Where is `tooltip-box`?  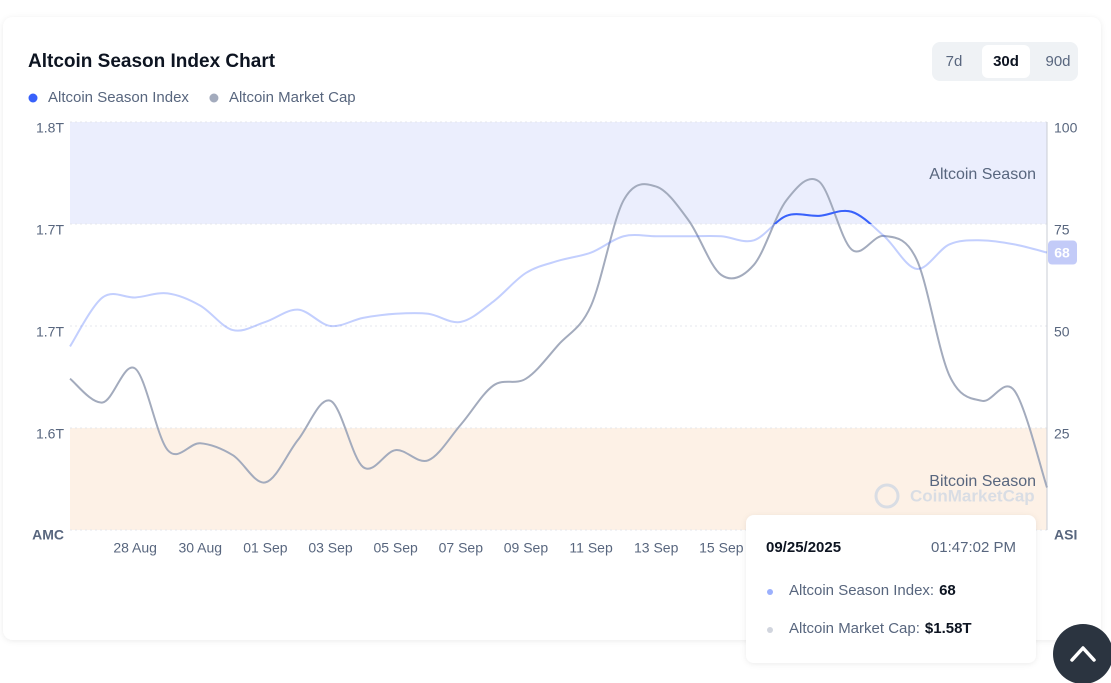
tooltip-box is located at coordinates (891, 589).